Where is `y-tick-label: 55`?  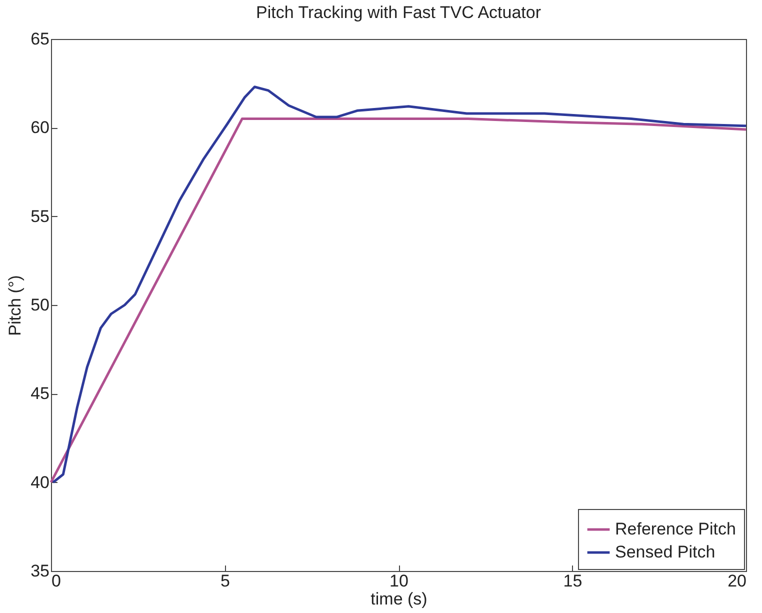
y-tick-label: 55 is located at coordinates (40, 216).